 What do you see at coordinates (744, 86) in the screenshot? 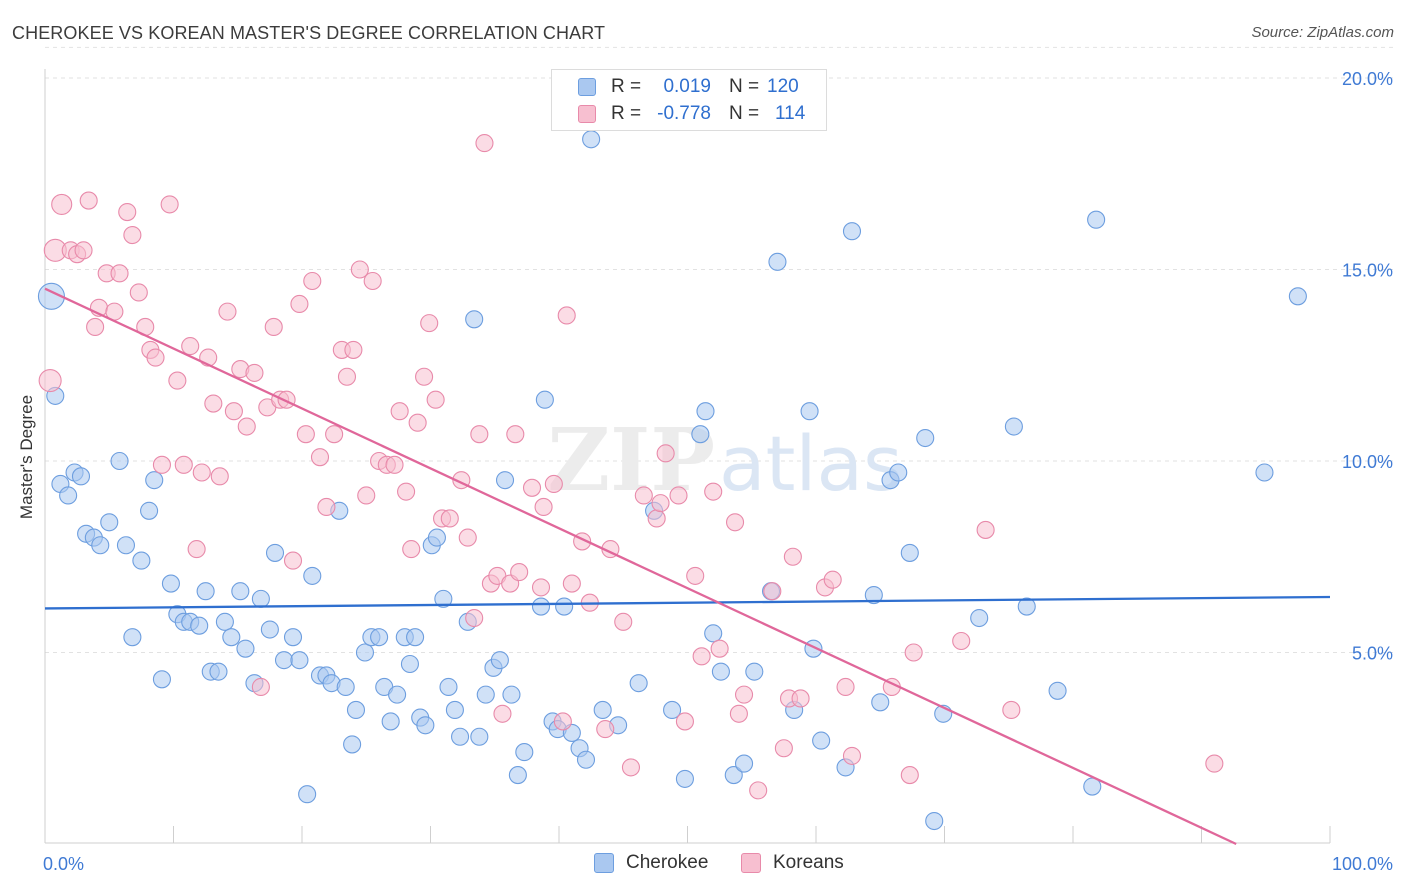
I see `legend-n-label: N =` at bounding box center [744, 86].